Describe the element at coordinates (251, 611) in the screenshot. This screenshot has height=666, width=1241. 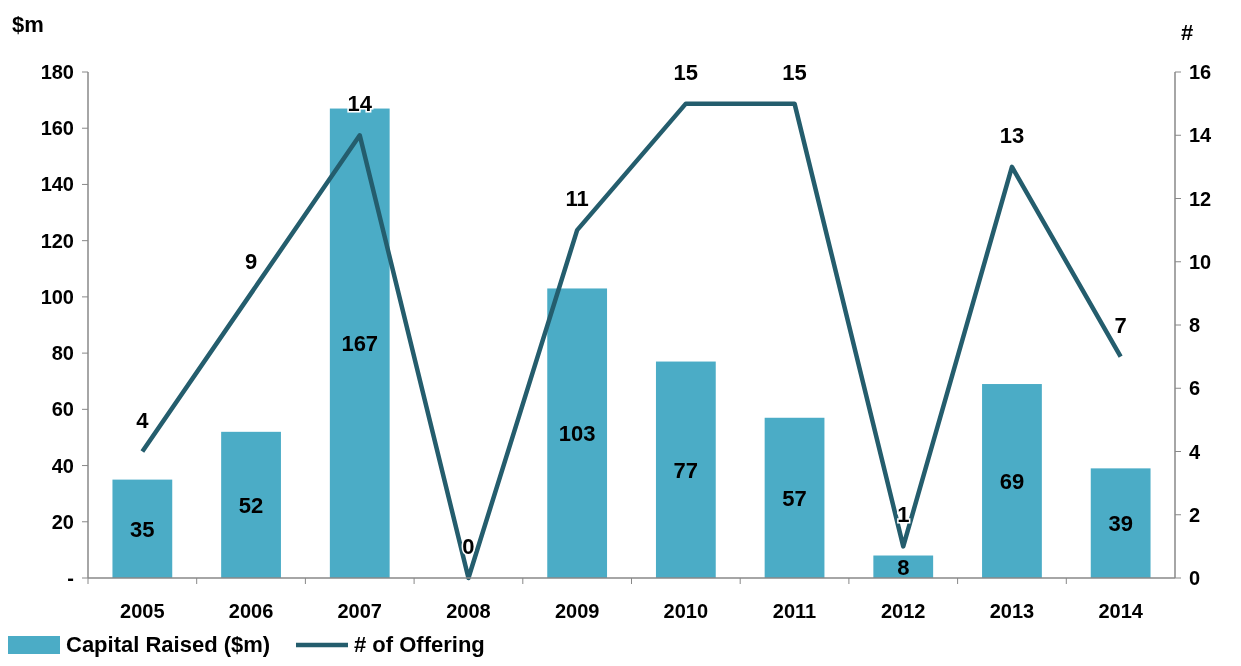
I see `x-tick-label: 2006` at that location.